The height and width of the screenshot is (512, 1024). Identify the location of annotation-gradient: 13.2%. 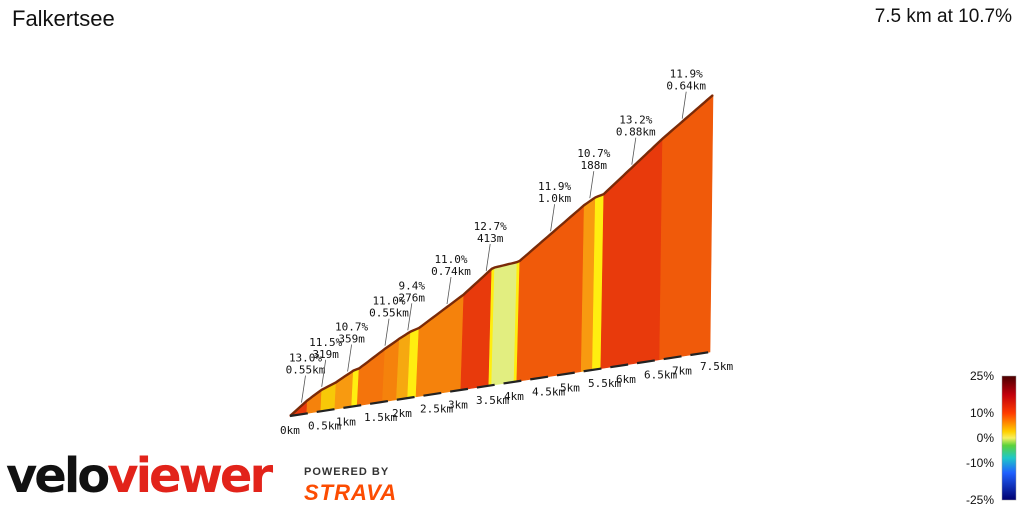
(635, 120).